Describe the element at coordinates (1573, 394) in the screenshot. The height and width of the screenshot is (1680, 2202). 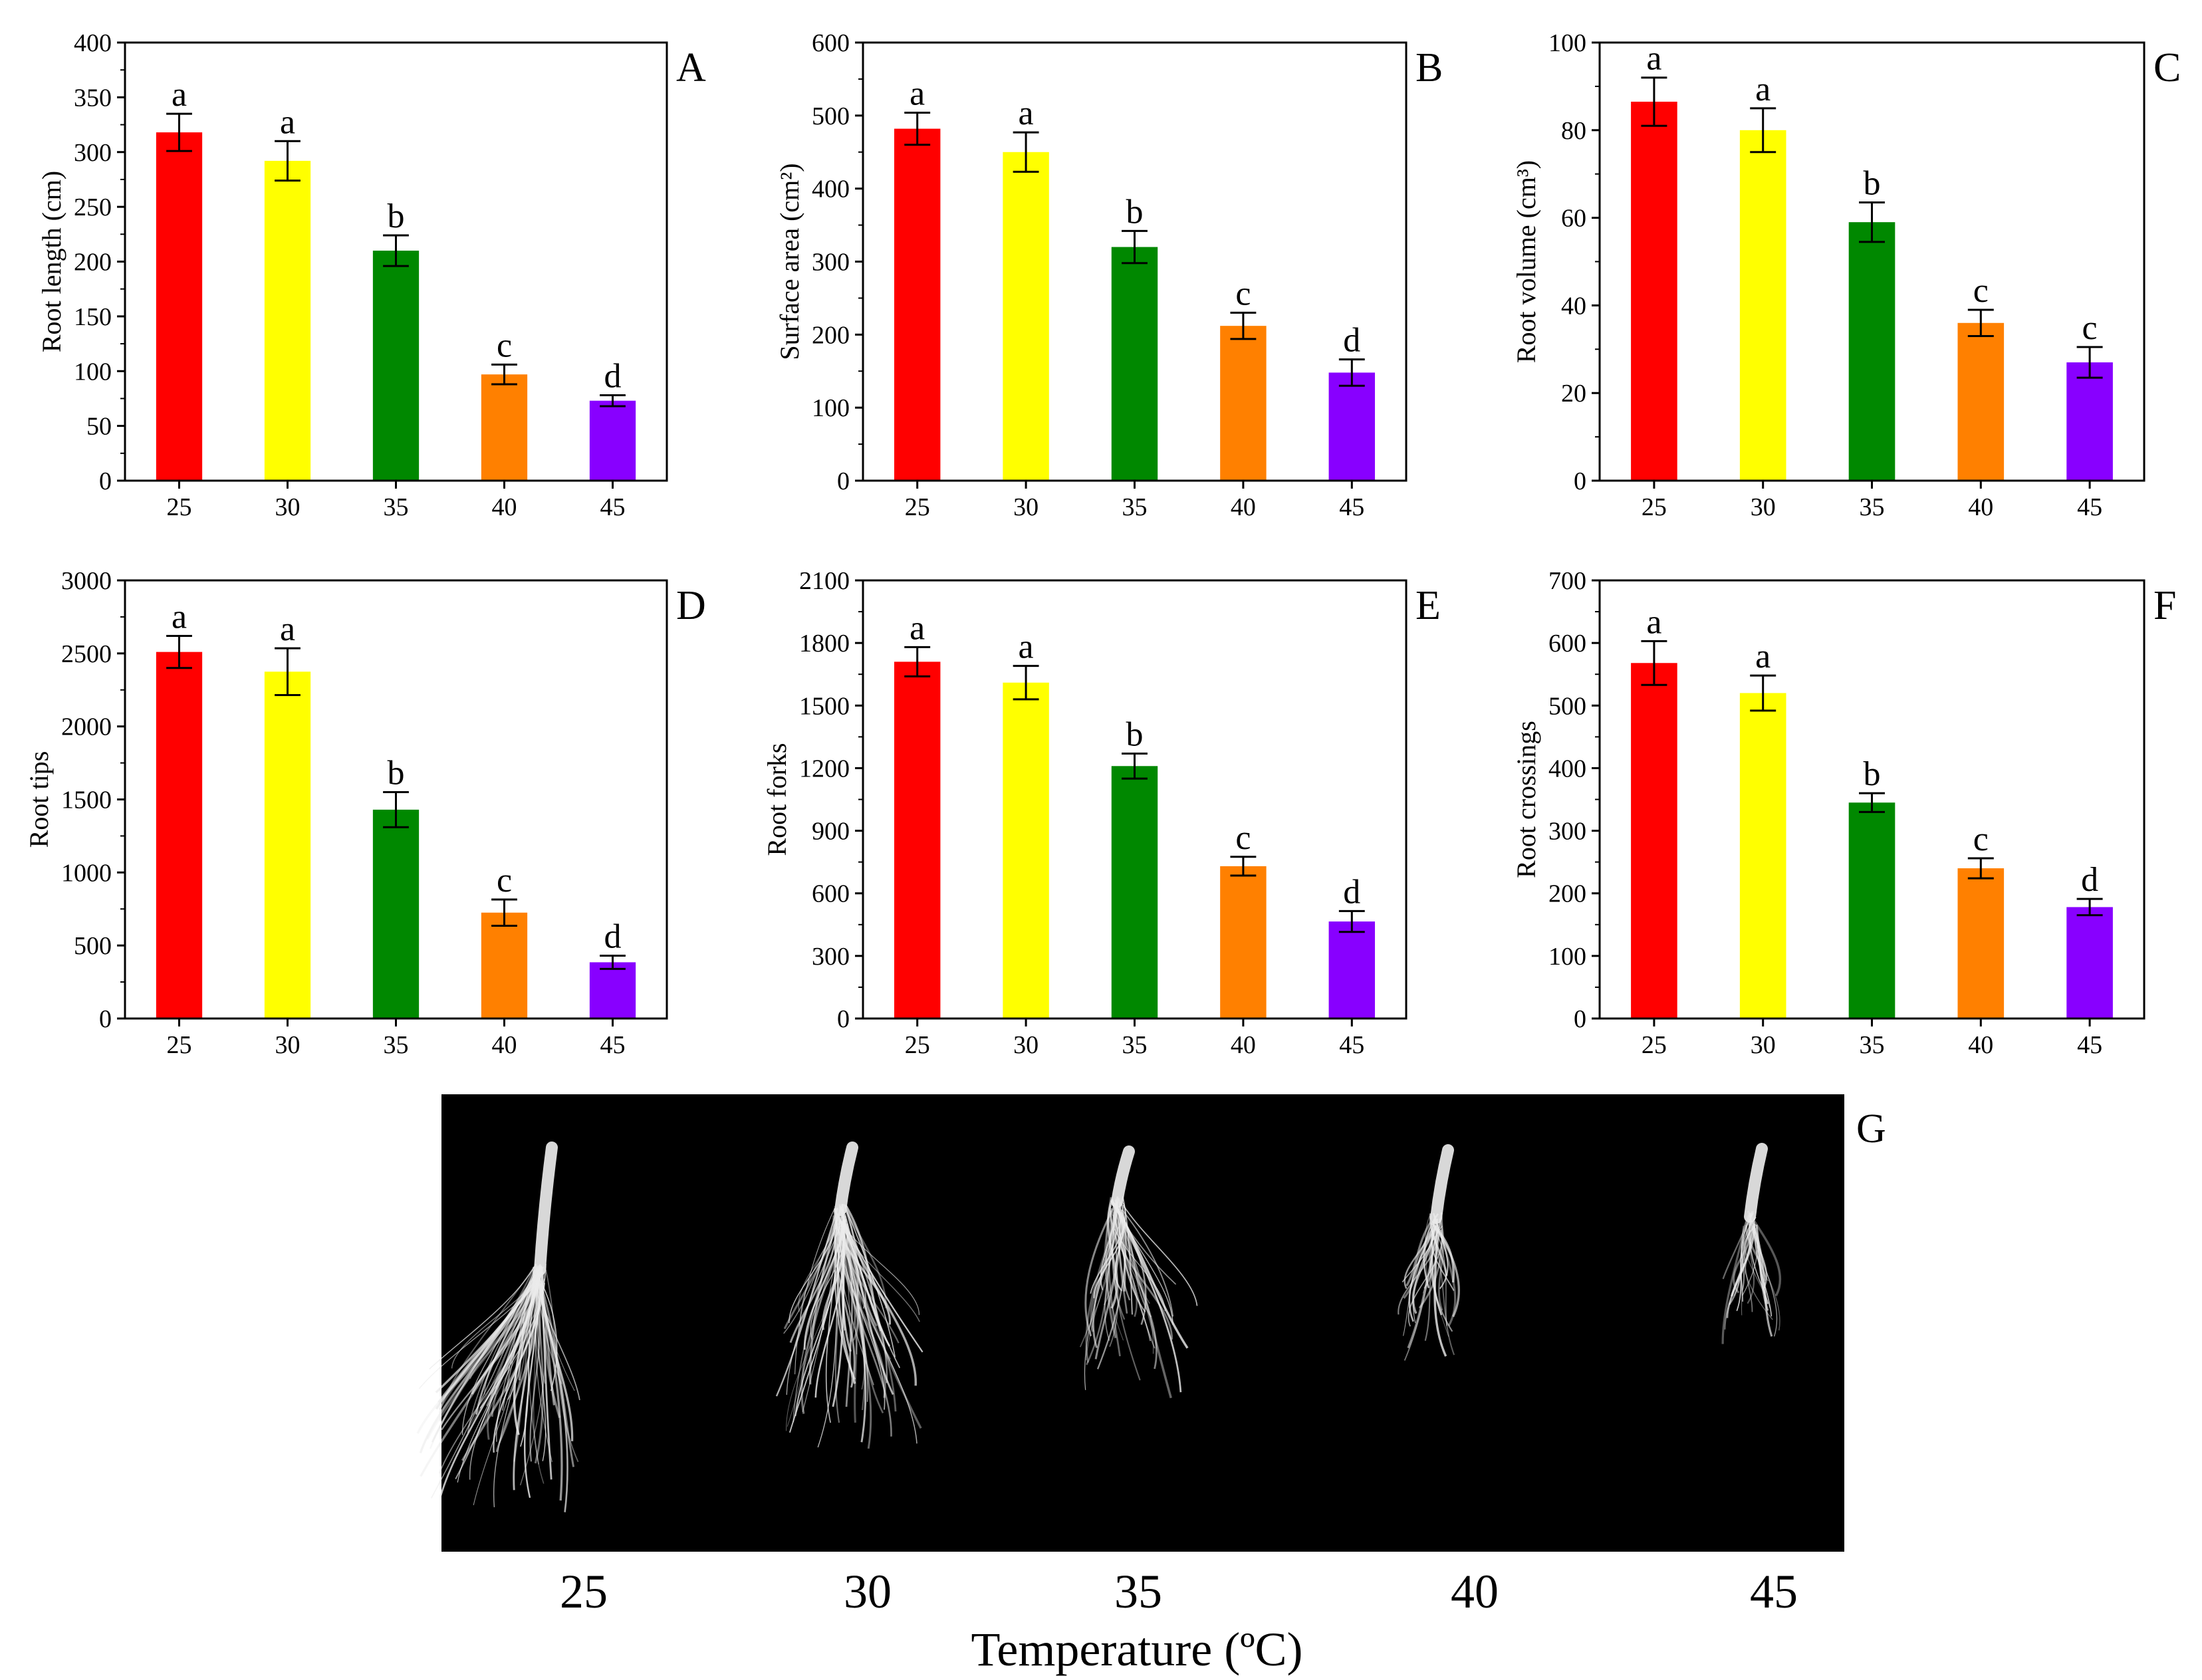
I see `y-tick-label: 20` at that location.